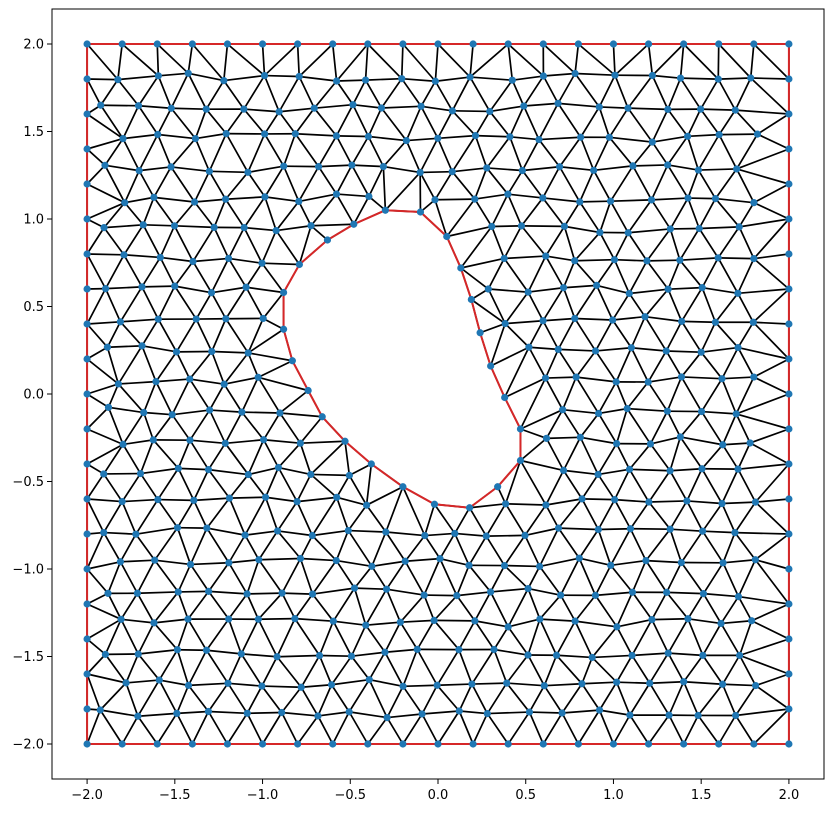 The image size is (833, 813). What do you see at coordinates (28, 657) in the screenshot?
I see `y-tick-label: −1.5` at bounding box center [28, 657].